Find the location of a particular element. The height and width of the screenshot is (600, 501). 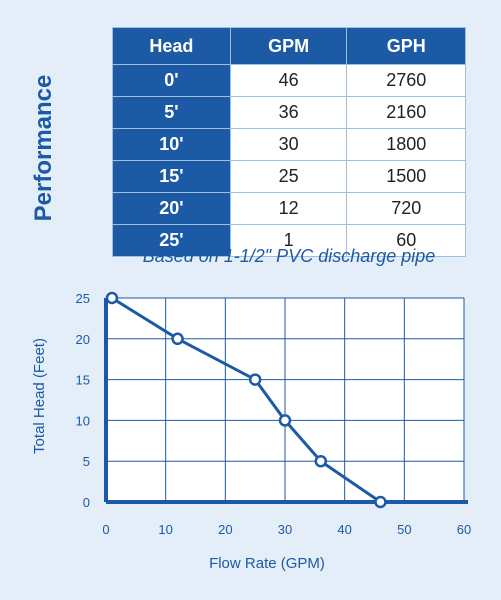

x-tick-label: 40 is located at coordinates (344, 529).